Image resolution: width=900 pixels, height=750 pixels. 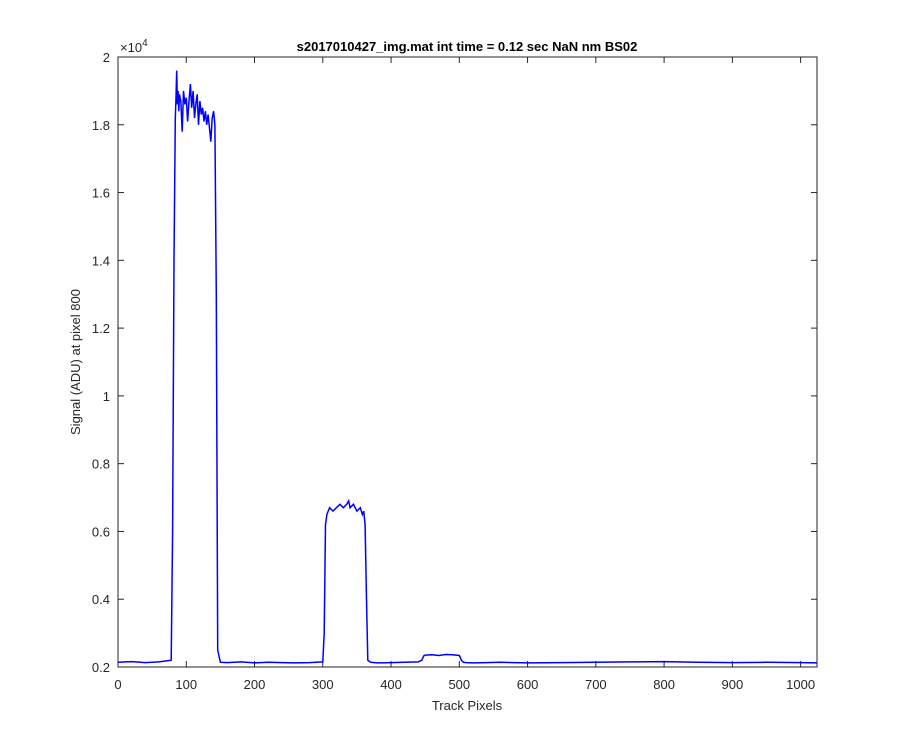 I want to click on x-axis-label: Track Pixels, so click(x=467, y=705).